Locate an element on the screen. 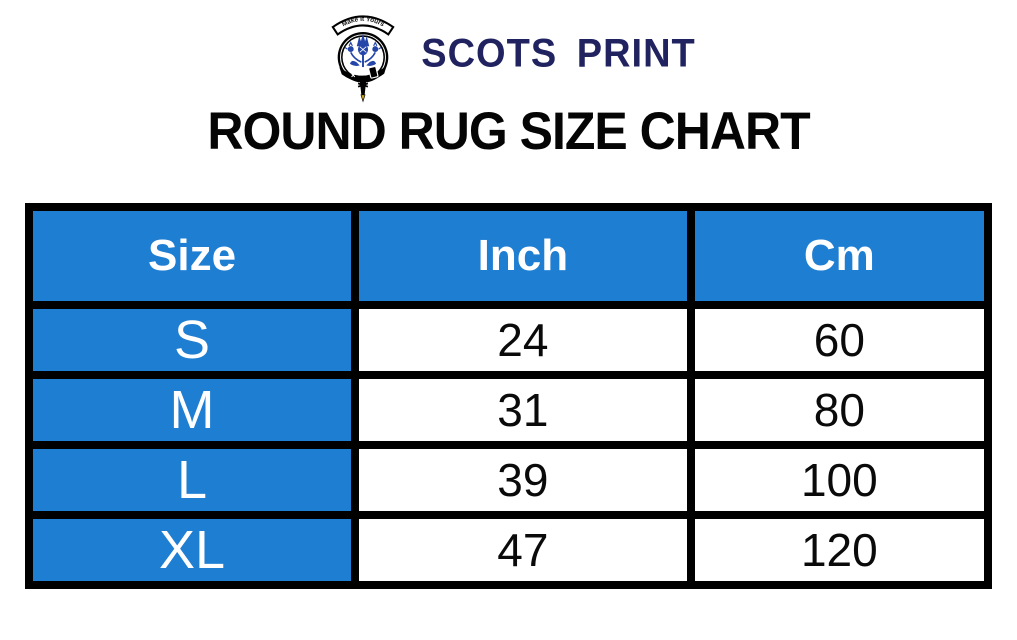  cell-cm-0: 60 is located at coordinates (839, 340).